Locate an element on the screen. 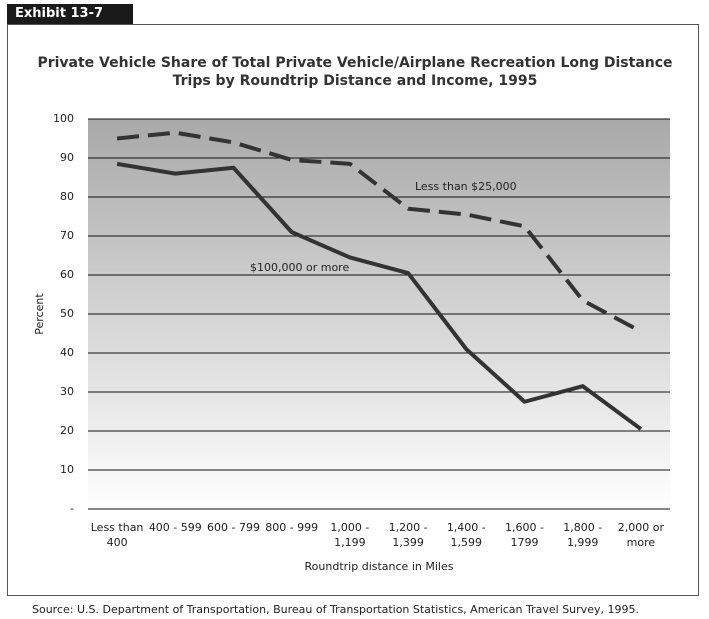 The width and height of the screenshot is (709, 619). x-tick-label: 800 - 999 is located at coordinates (292, 527).